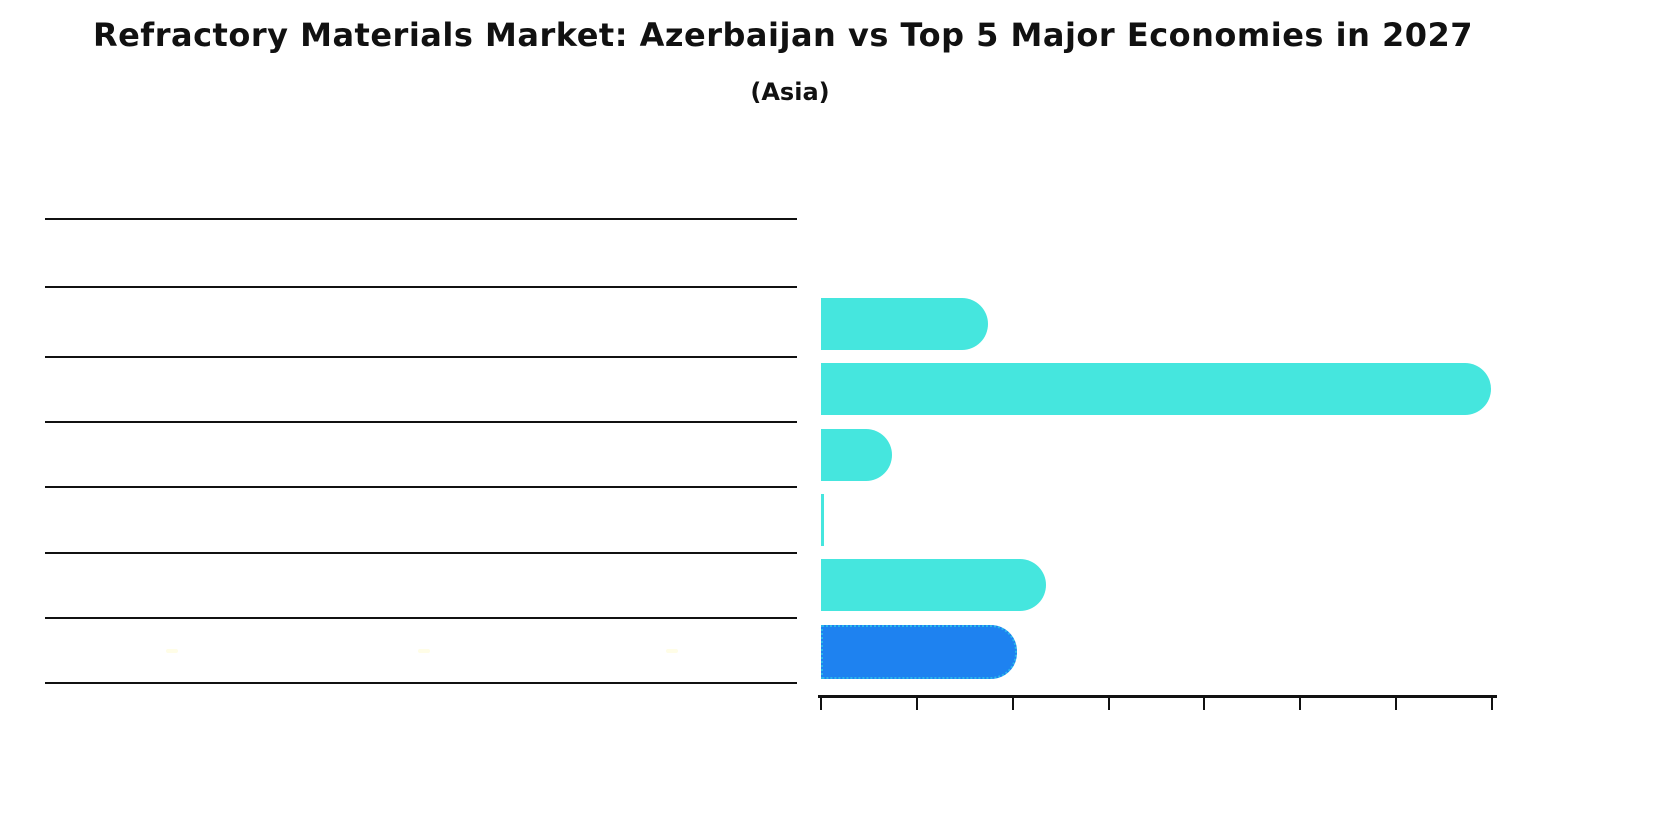 The image size is (1670, 823). What do you see at coordinates (672, 650) in the screenshot?
I see `cell-life-cycle` at bounding box center [672, 650].